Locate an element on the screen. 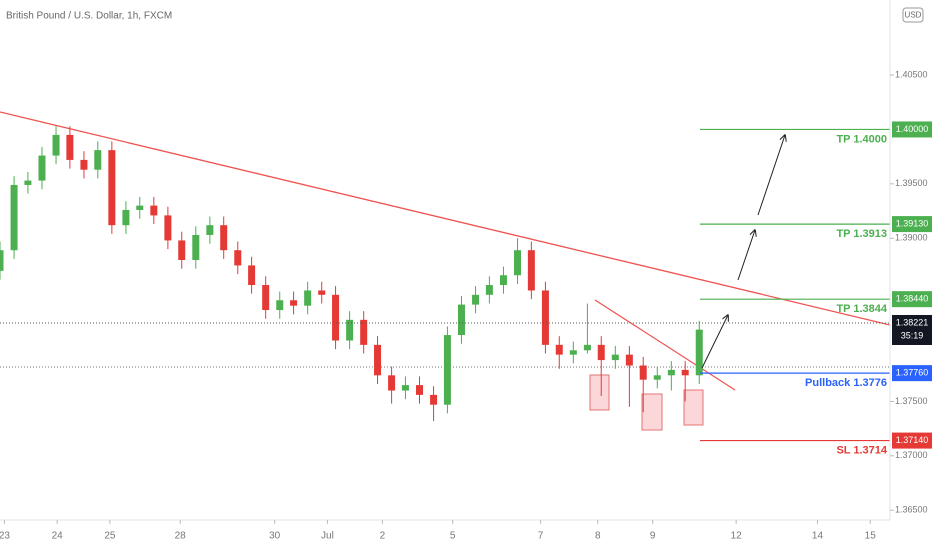 The height and width of the screenshot is (550, 932). level-name: TP 1.3913 is located at coordinates (861, 234).